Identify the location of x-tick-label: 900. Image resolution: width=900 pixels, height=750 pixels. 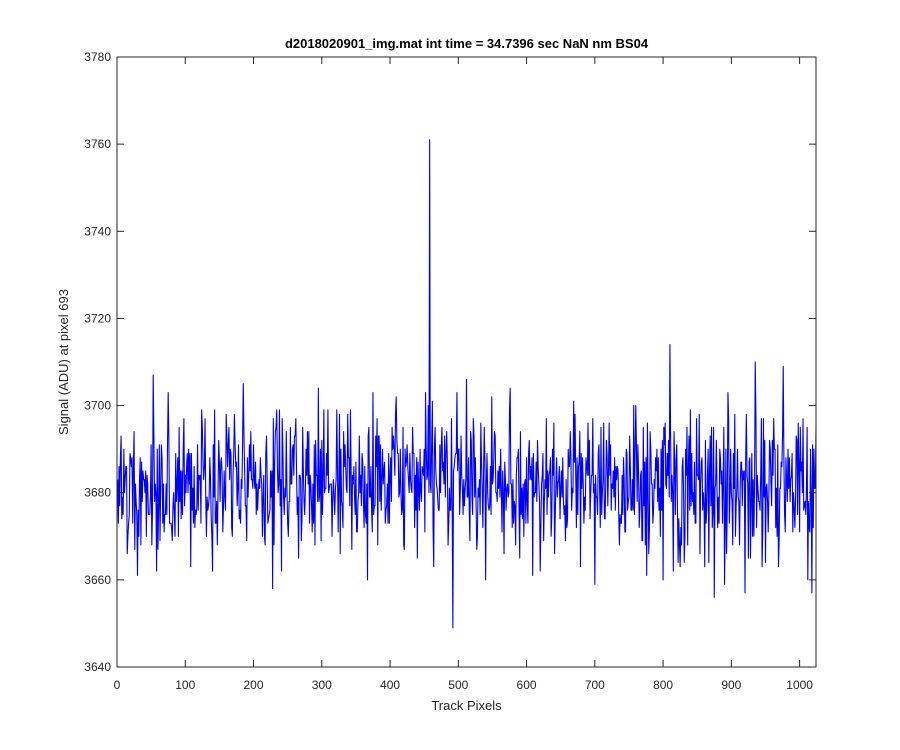
(731, 685).